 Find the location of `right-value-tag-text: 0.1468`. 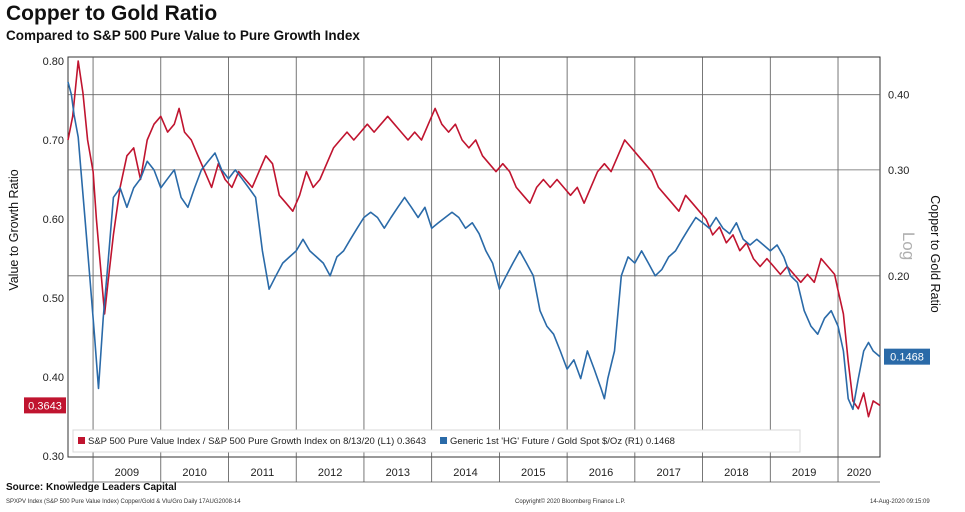

right-value-tag-text: 0.1468 is located at coordinates (907, 358).